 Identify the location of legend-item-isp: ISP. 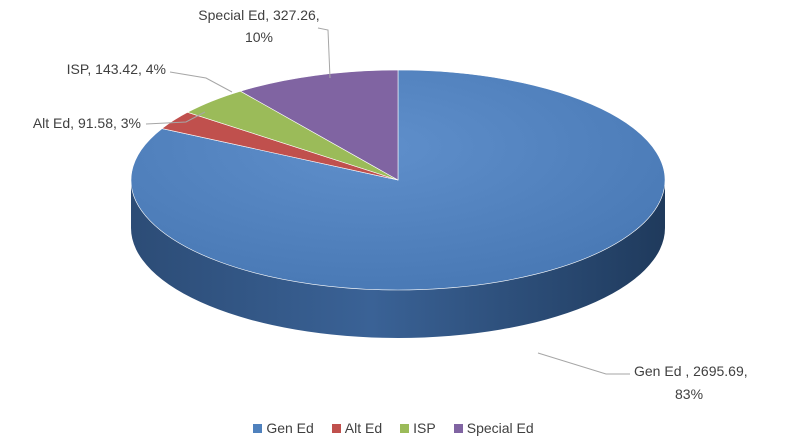
(418, 428).